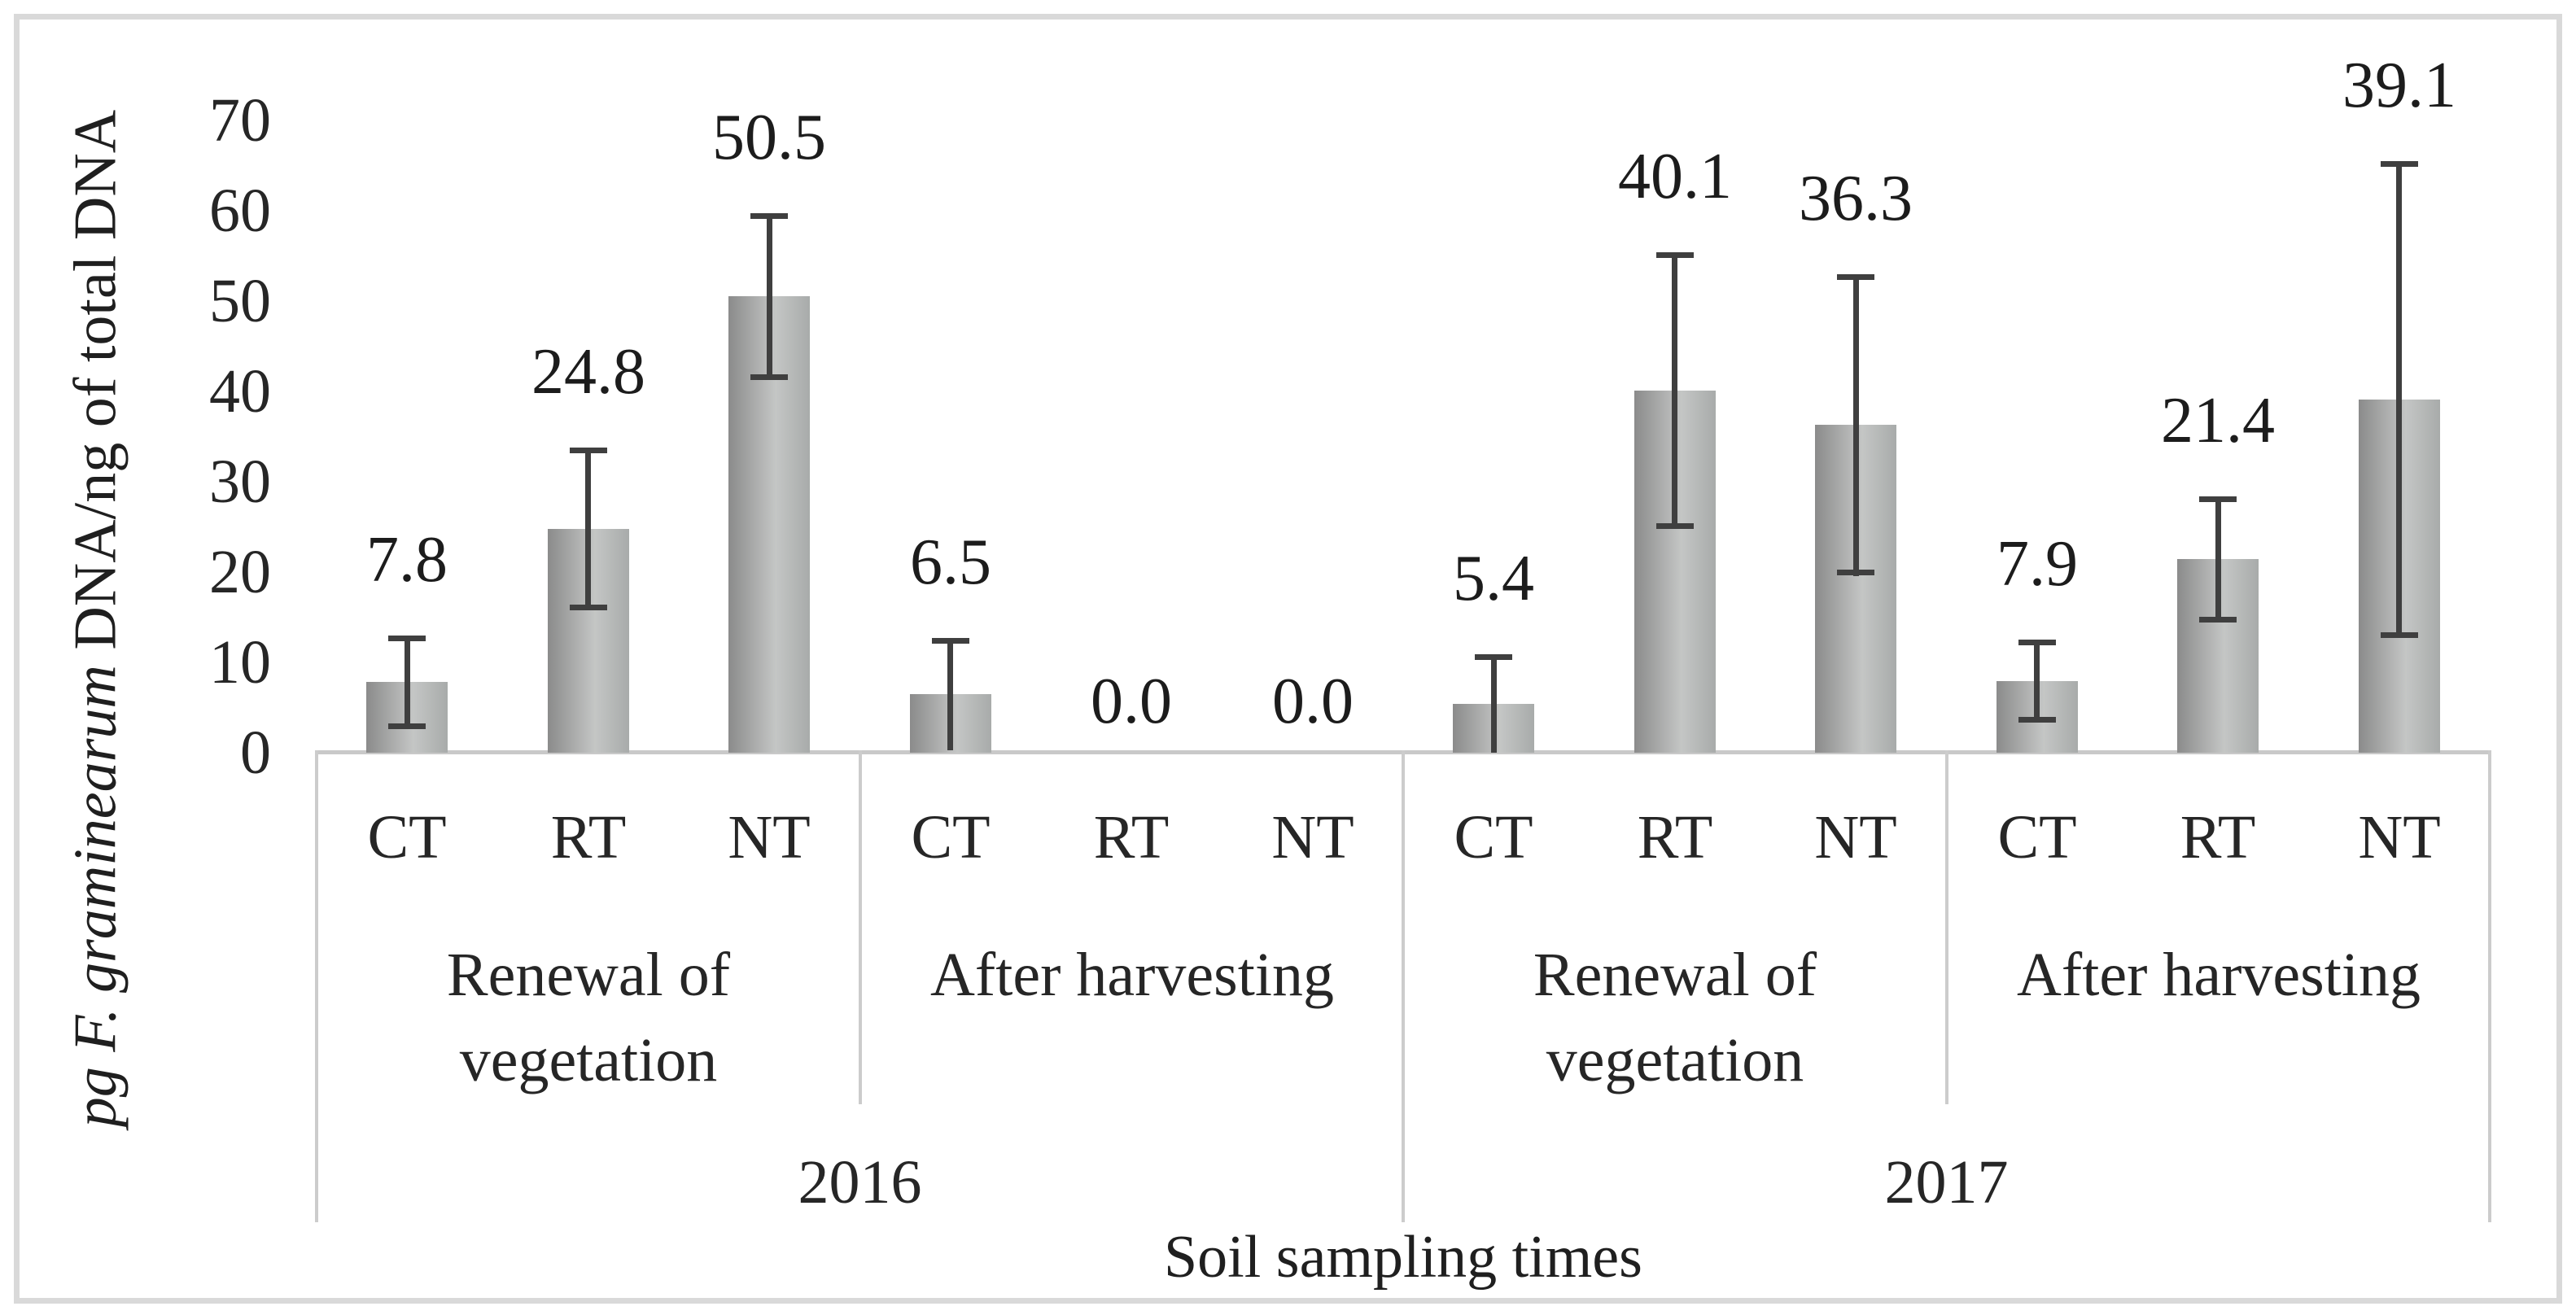 This screenshot has height=1315, width=2576. Describe the element at coordinates (240, 301) in the screenshot. I see `y-tick-label: 50` at that location.